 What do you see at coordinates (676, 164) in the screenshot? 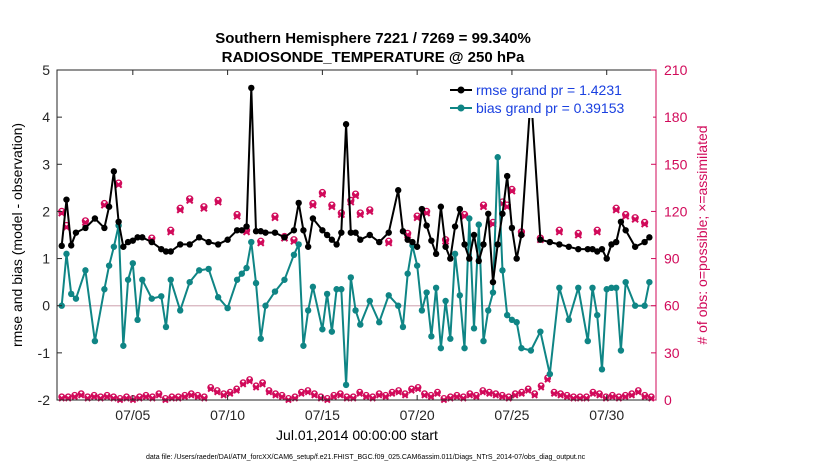
I see `y2-tick-label: 150` at bounding box center [676, 164].